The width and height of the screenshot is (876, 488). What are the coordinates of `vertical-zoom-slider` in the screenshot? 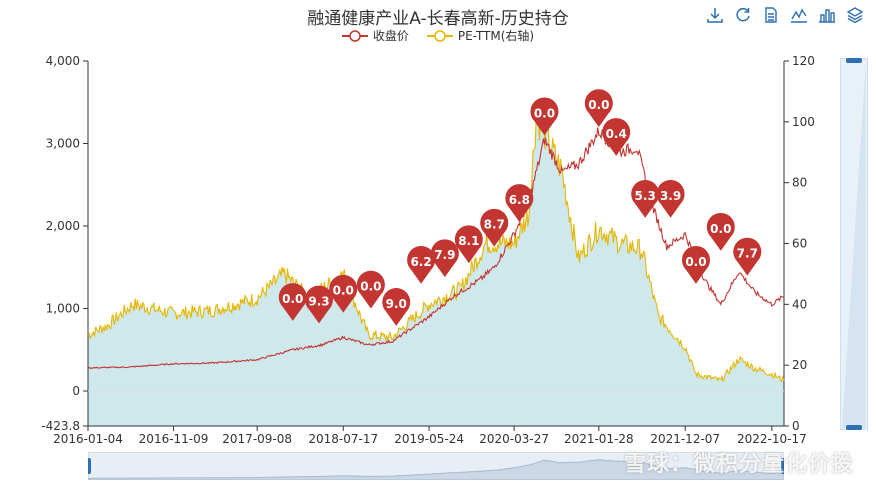 It's located at (854, 244).